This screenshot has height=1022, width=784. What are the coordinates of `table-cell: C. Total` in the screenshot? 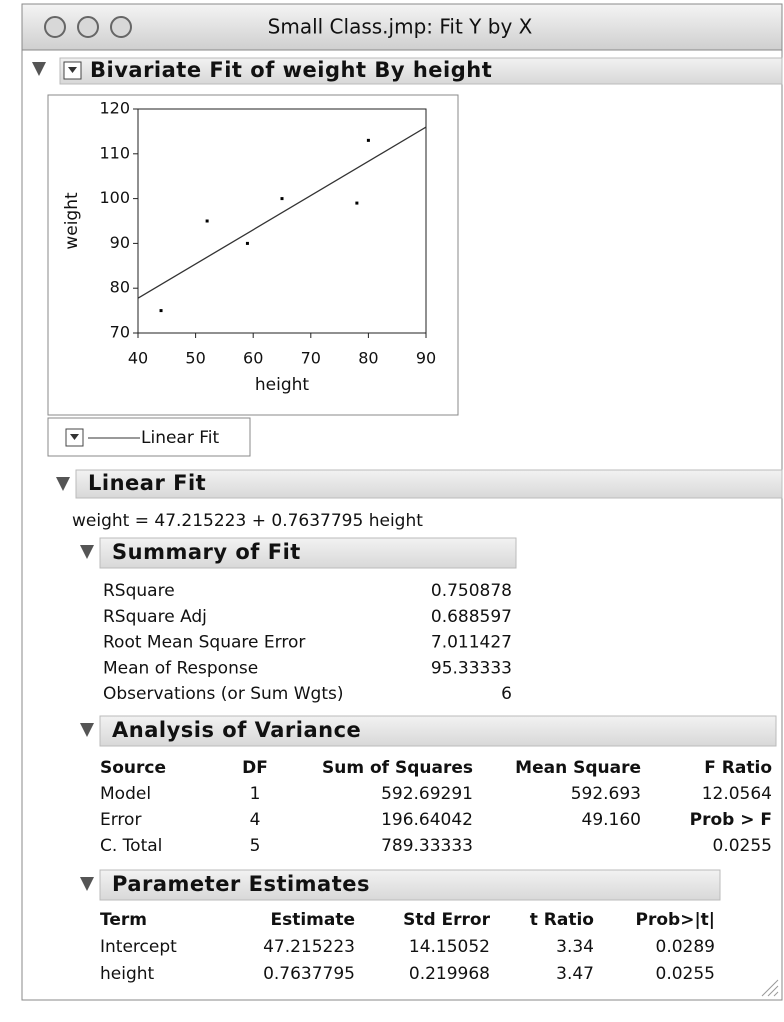 It's located at (131, 846).